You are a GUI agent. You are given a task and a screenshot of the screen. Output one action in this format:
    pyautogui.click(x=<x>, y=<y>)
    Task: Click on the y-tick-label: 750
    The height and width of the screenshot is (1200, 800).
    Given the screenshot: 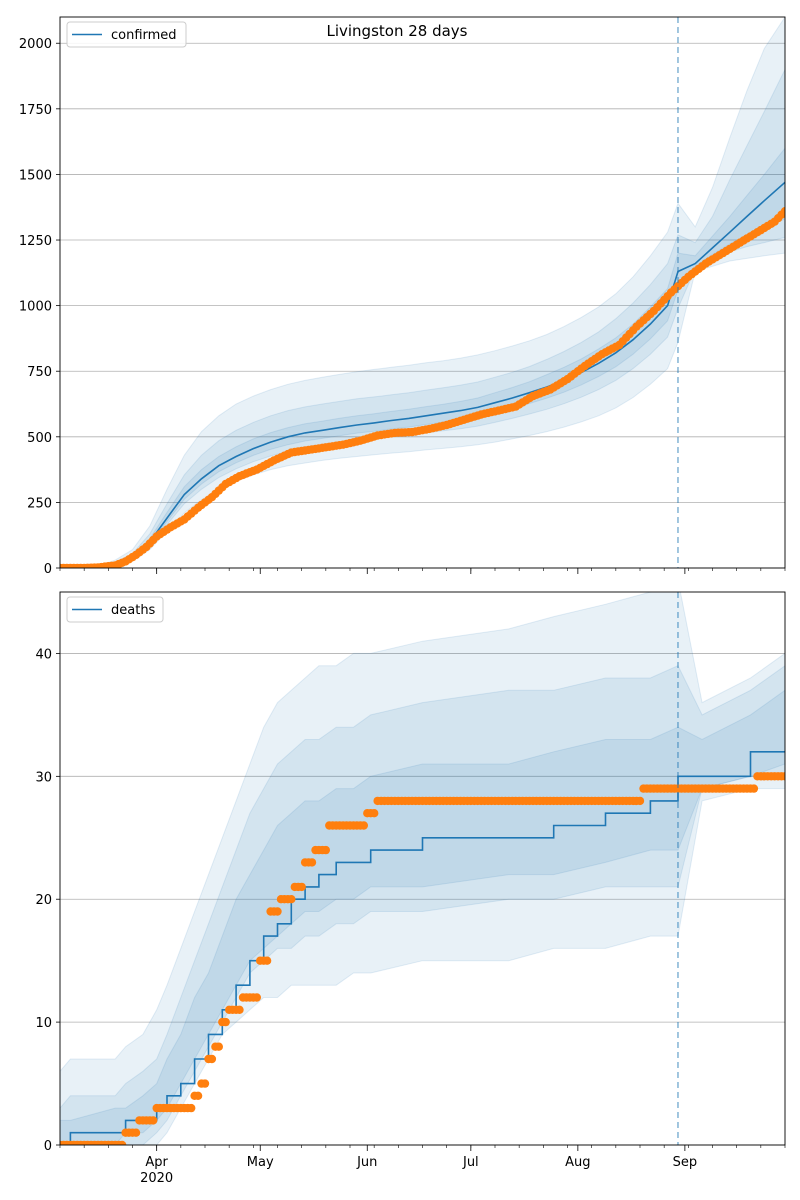 What is the action you would take?
    pyautogui.click(x=39, y=372)
    